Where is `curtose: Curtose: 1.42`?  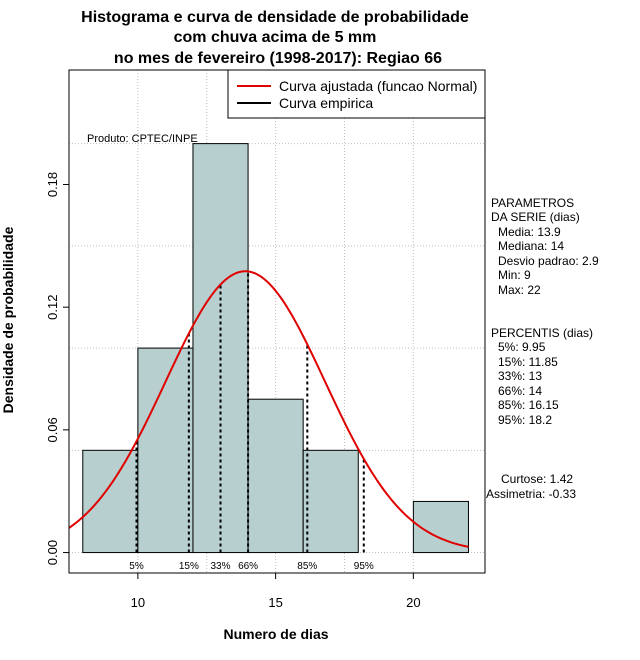
curtose: Curtose: 1.42 is located at coordinates (537, 479).